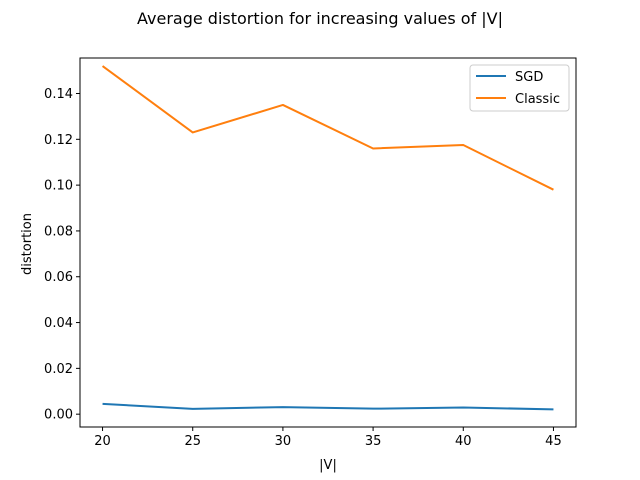 The width and height of the screenshot is (640, 480). I want to click on x-axis-ticks: 20 25 30 35 40 45, so click(328, 438).